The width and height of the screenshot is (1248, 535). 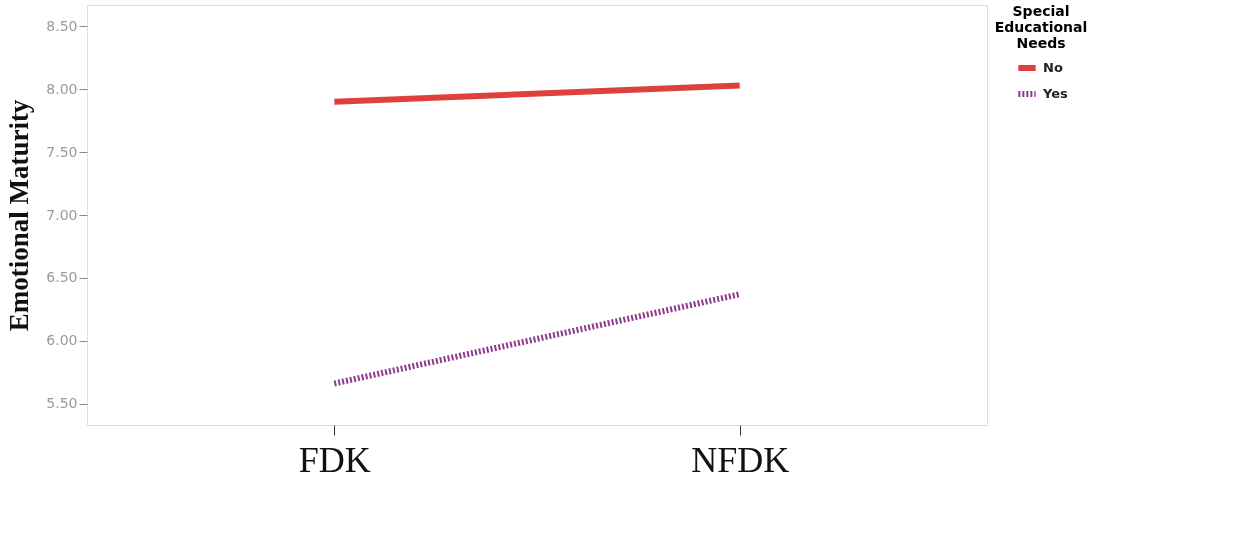 What do you see at coordinates (62, 151) in the screenshot?
I see `y-tick-label: 7.50` at bounding box center [62, 151].